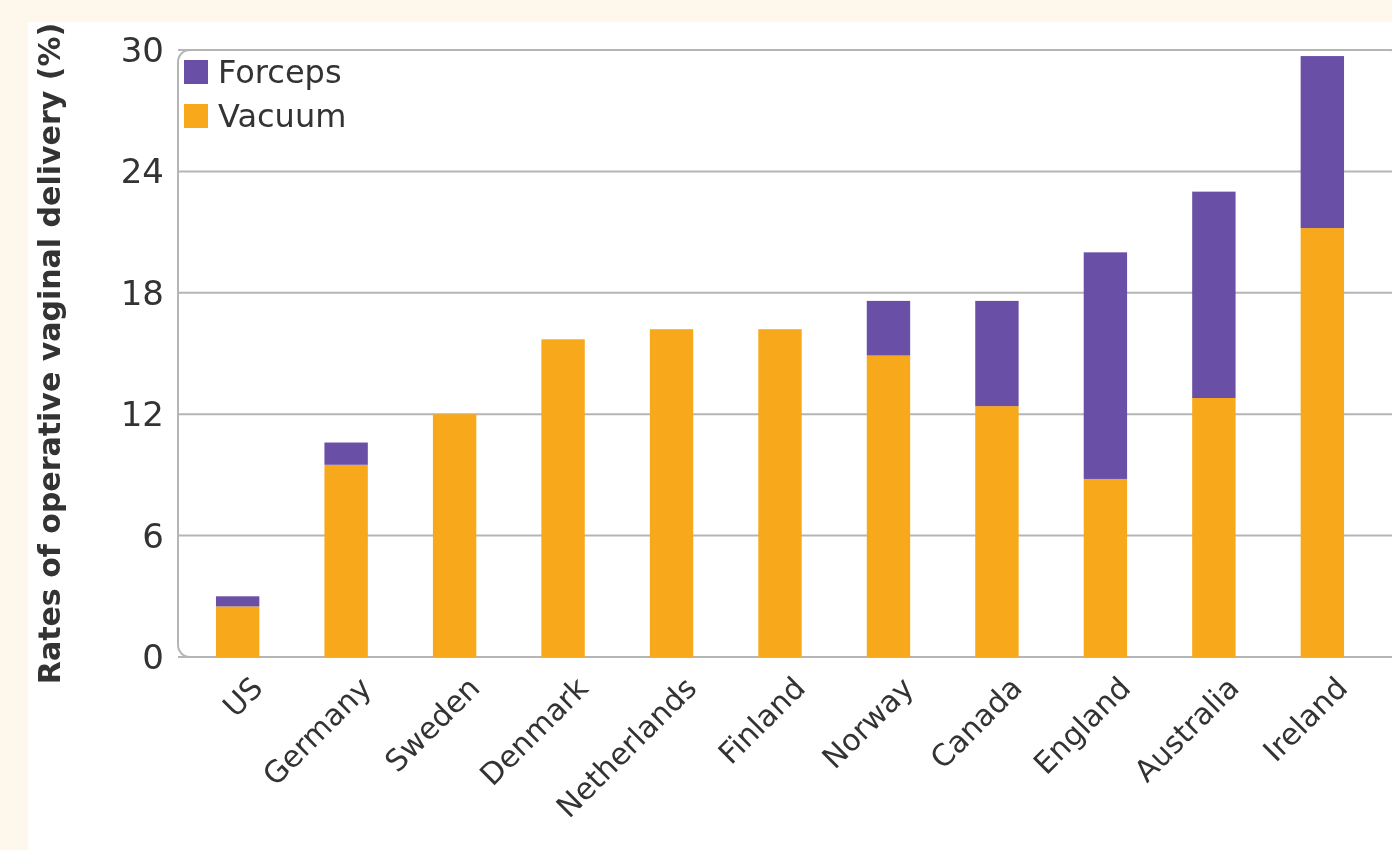 The image size is (1392, 850). I want to click on y-axis-title: Rates of operative vaginal delivery (%), so click(49, 353).